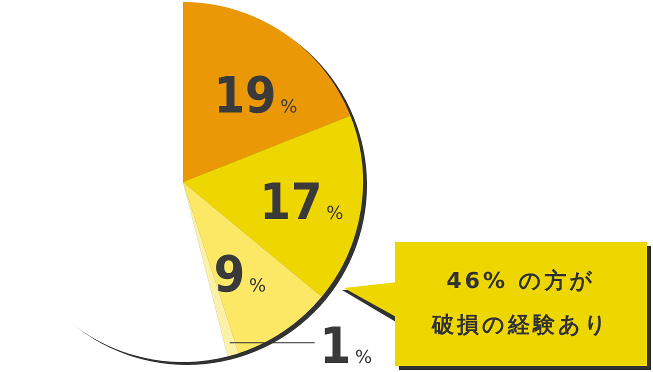 The height and width of the screenshot is (372, 653). I want to click on text: 破損の経験あり, so click(521, 326).